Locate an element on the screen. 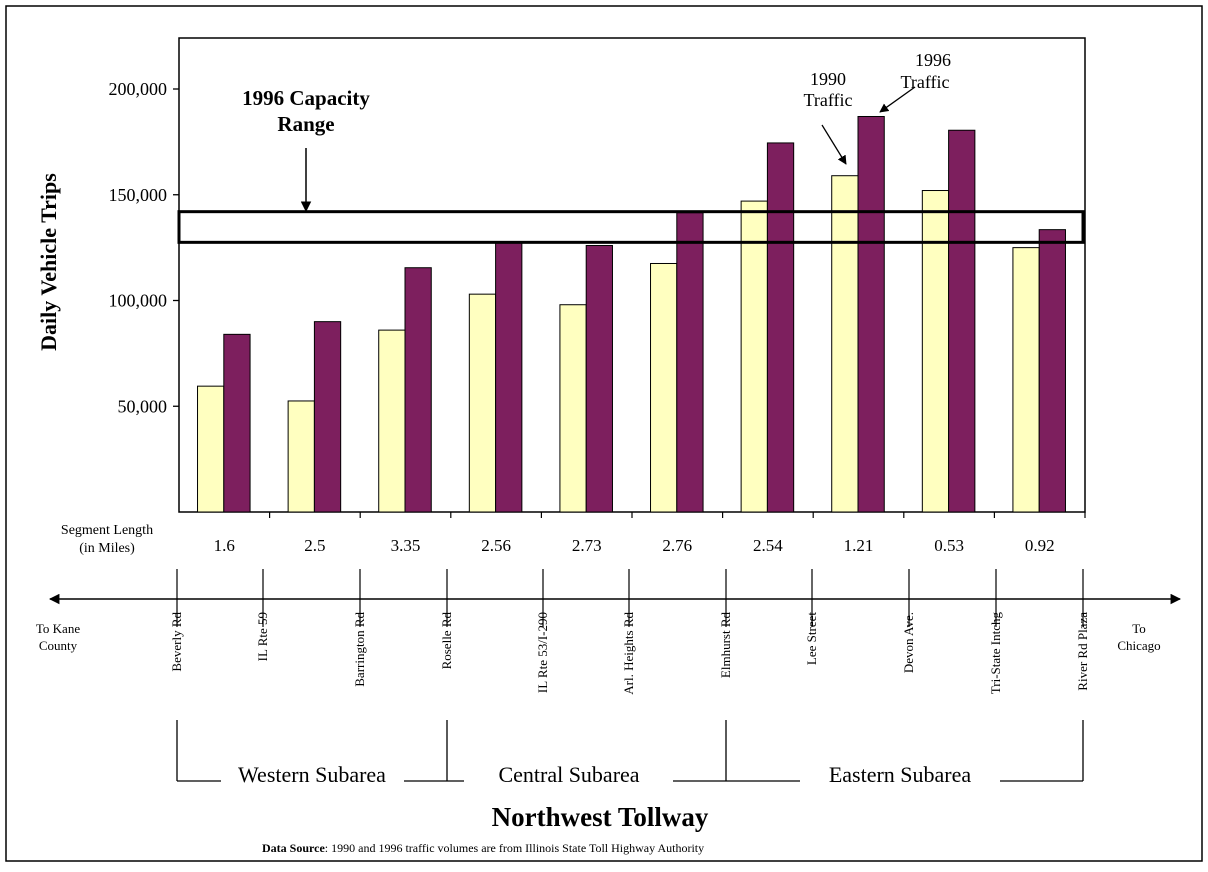  y-tick-label: 200,000 is located at coordinates (138, 89).